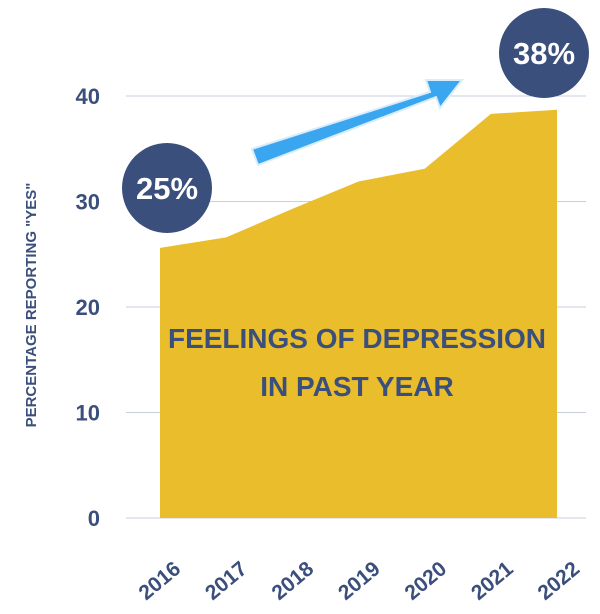  I want to click on x-tick-label: 2019, so click(359, 581).